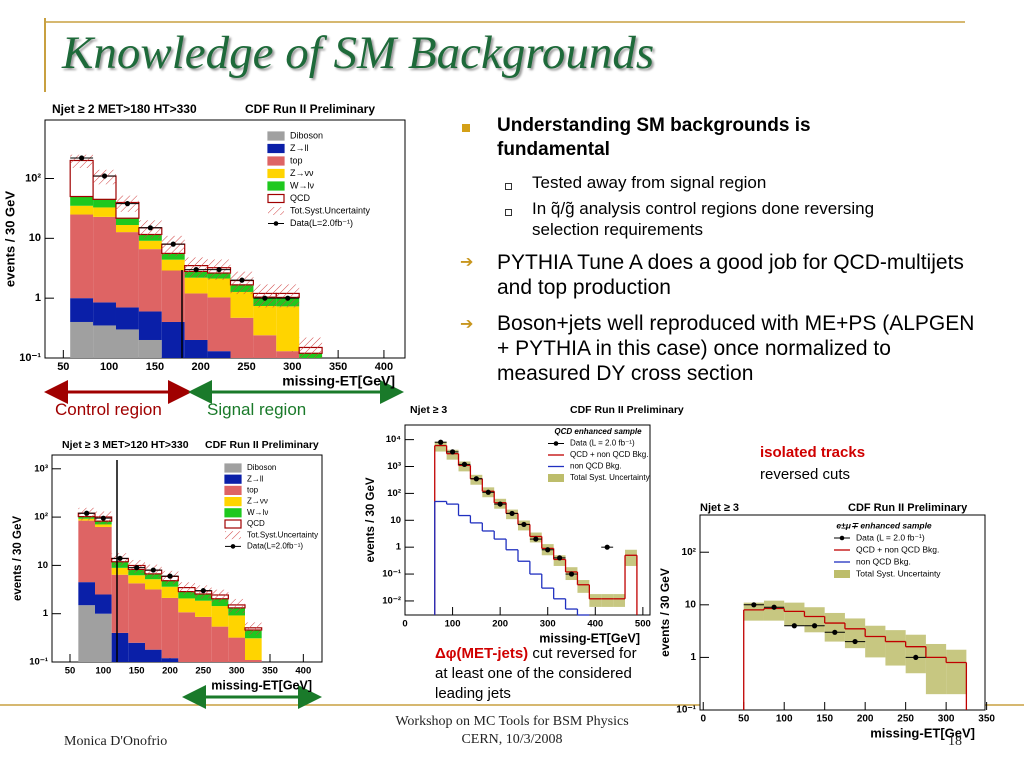 This screenshot has width=1024, height=768. I want to click on plot-header: Njet ≥ 2 MET>180 HT>330, so click(124, 109).